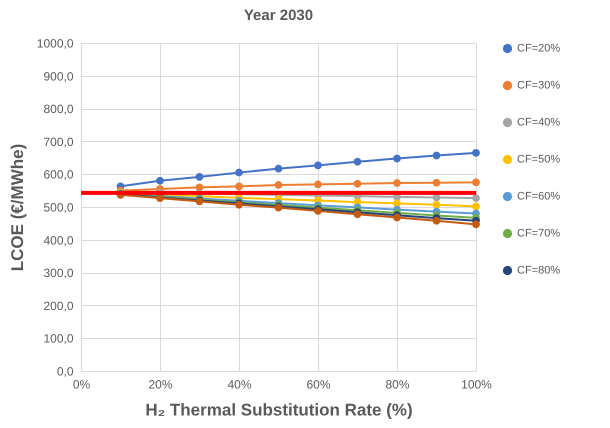  What do you see at coordinates (538, 234) in the screenshot?
I see `legend-label: CF=70%` at bounding box center [538, 234].